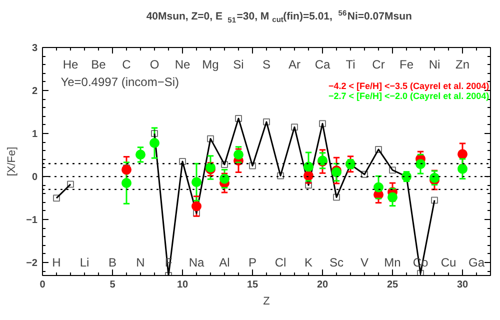  What do you see at coordinates (127, 65) in the screenshot?
I see `annotation: C` at bounding box center [127, 65].